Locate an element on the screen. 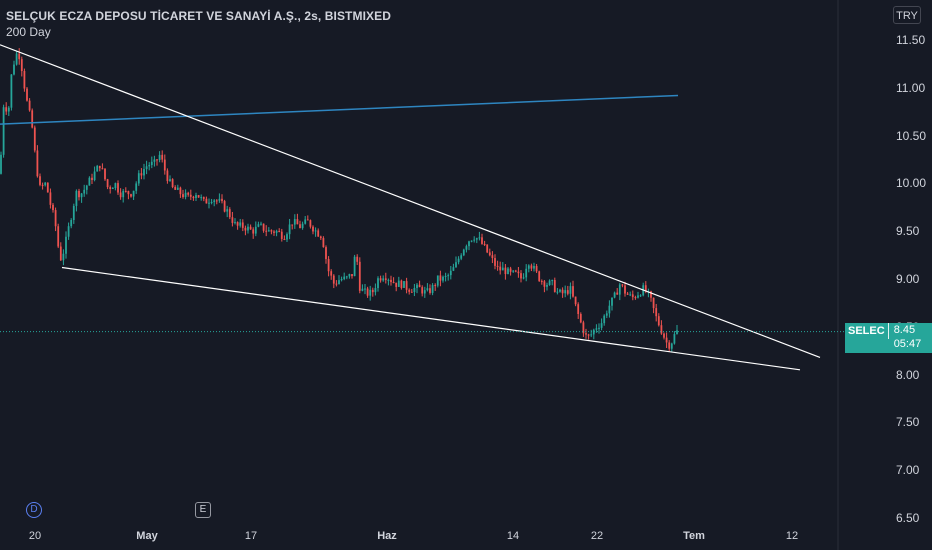 The image size is (932, 550). last-price-value: 8.45 is located at coordinates (904, 330).